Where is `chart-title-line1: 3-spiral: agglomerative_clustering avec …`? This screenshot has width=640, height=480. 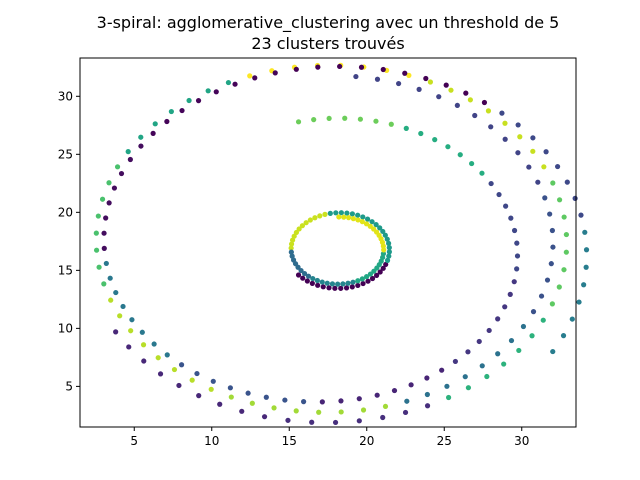
chart-title-line1: 3-spiral: agglomerative_clustering avec … is located at coordinates (328, 23).